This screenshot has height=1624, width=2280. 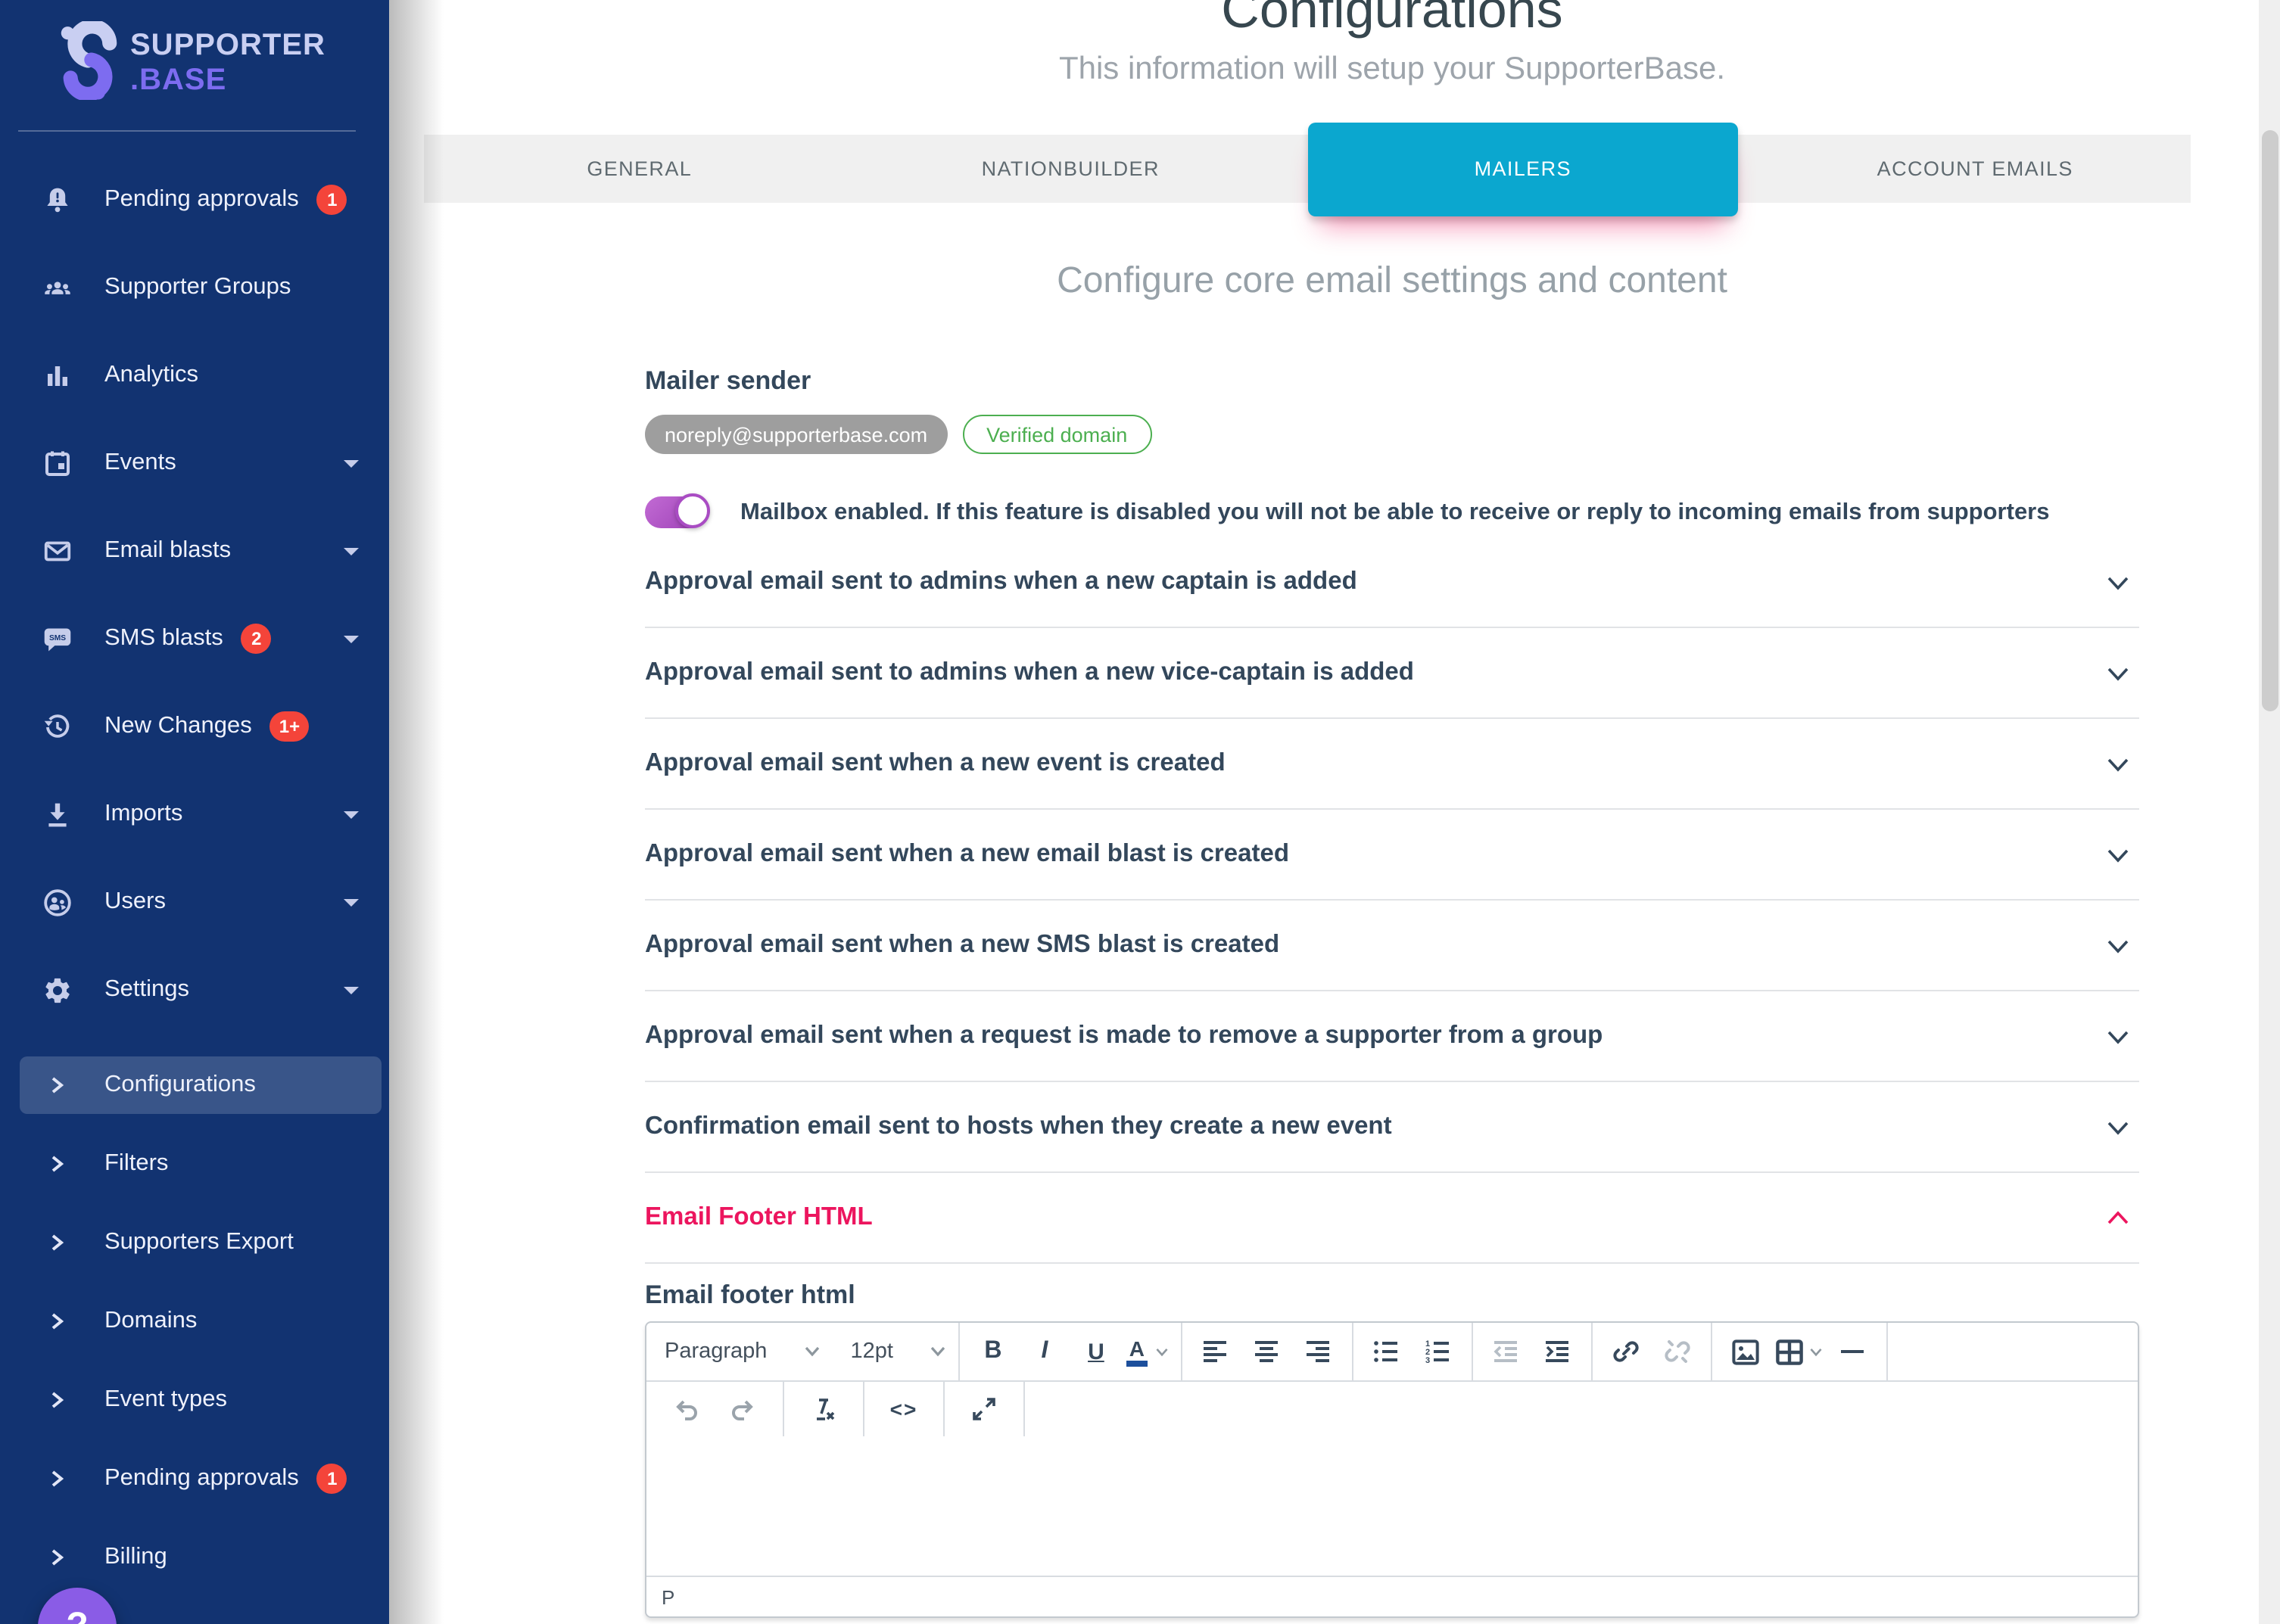 I want to click on sms-blasts-badge: 2, so click(x=256, y=639).